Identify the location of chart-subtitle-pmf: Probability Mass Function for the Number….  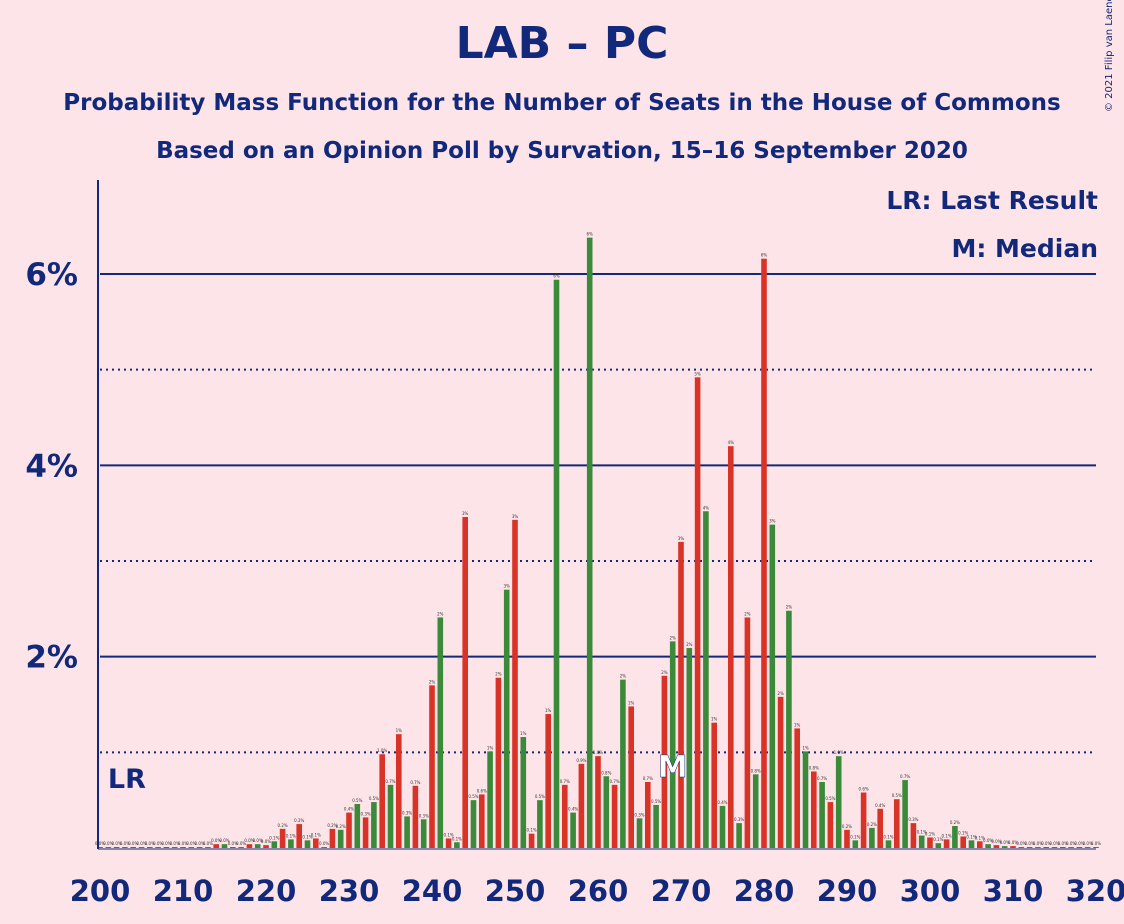
(562, 103).